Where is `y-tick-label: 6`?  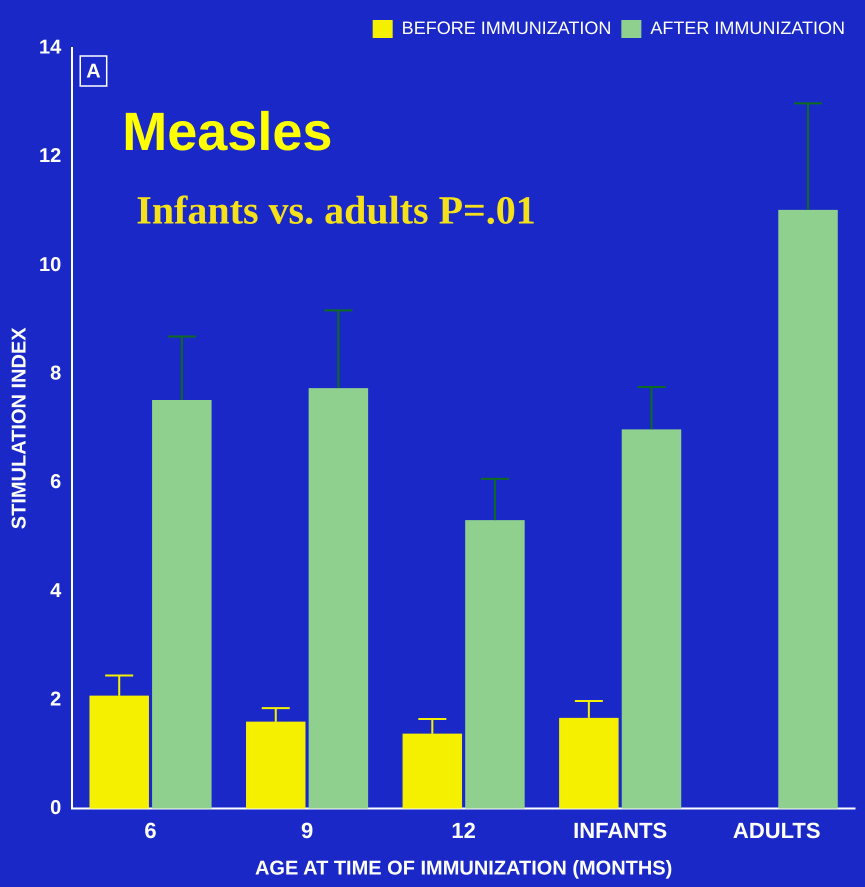
y-tick-label: 6 is located at coordinates (56, 482).